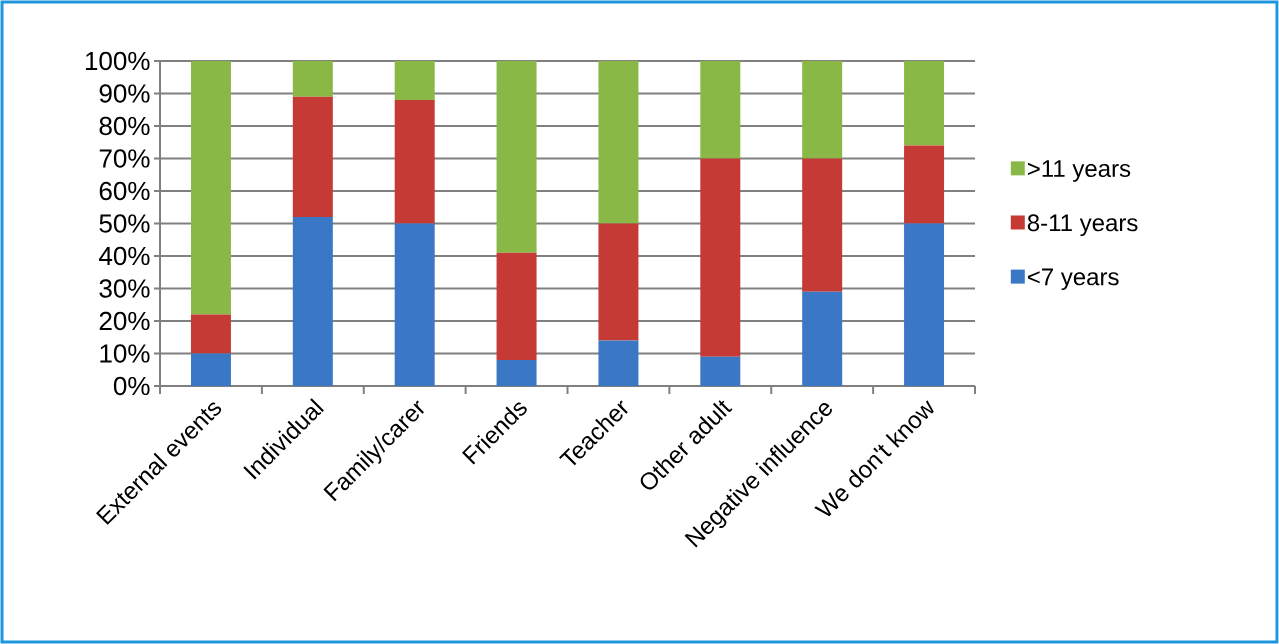 The image size is (1279, 644). I want to click on y-tick-label: 50%, so click(124, 223).